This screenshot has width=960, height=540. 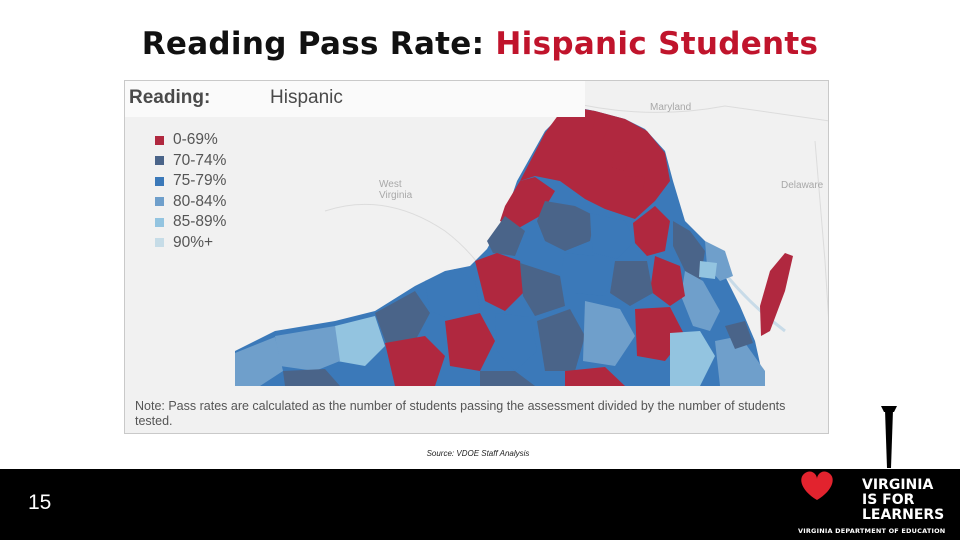 What do you see at coordinates (200, 160) in the screenshot?
I see `legend-label: 70-74%` at bounding box center [200, 160].